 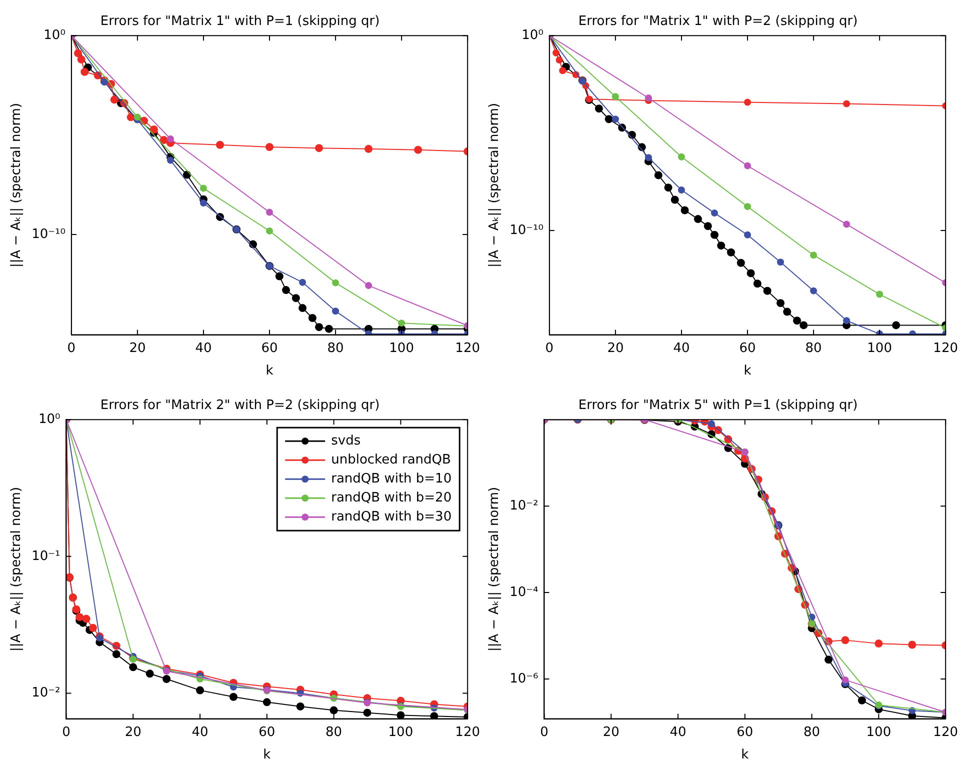 I want to click on y-tick-label: 10⁻⁴, so click(x=524, y=592).